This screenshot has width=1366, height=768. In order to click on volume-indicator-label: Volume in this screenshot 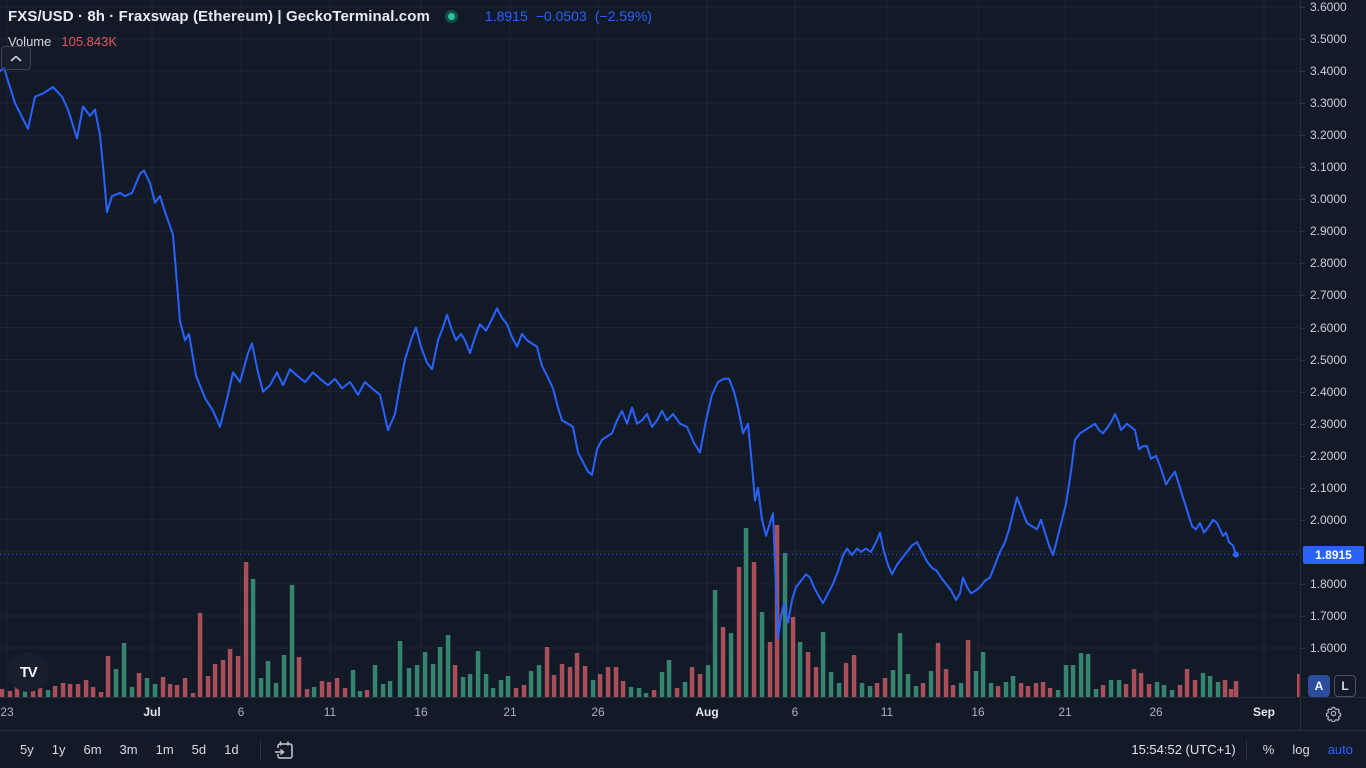, I will do `click(30, 41)`.